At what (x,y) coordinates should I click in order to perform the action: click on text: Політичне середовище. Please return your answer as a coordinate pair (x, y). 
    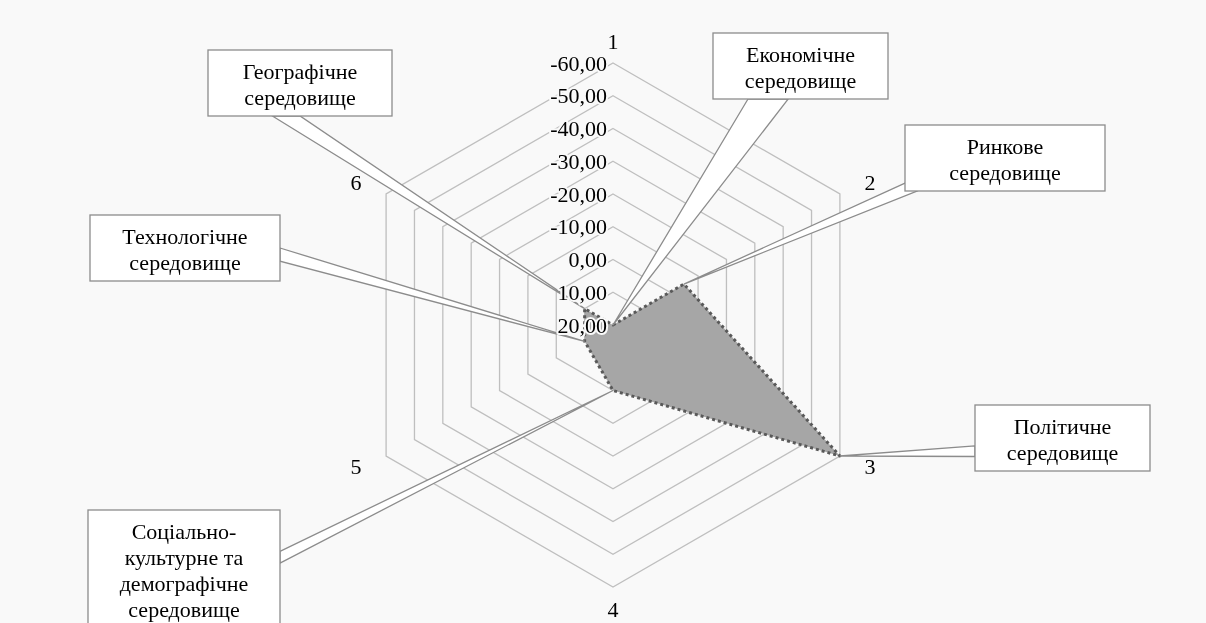
    Looking at the image, I should click on (1062, 439).